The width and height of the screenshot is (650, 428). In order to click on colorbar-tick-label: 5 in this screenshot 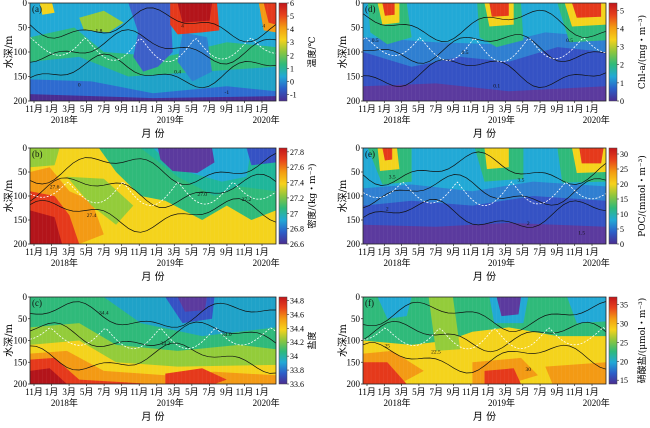, I will do `click(292, 16)`.